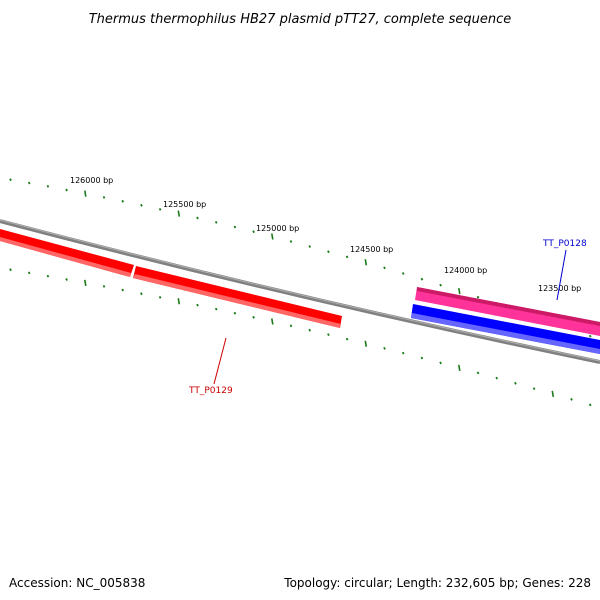  I want to click on tick-label: 125500 bp, so click(184, 204).